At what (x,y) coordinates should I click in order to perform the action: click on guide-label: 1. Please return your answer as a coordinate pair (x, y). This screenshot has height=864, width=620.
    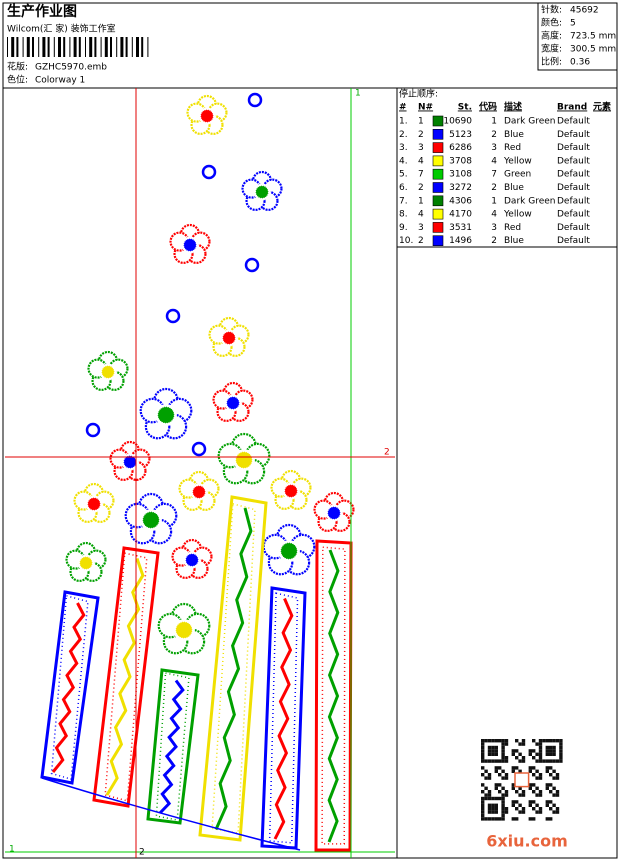
    Looking at the image, I should click on (358, 94).